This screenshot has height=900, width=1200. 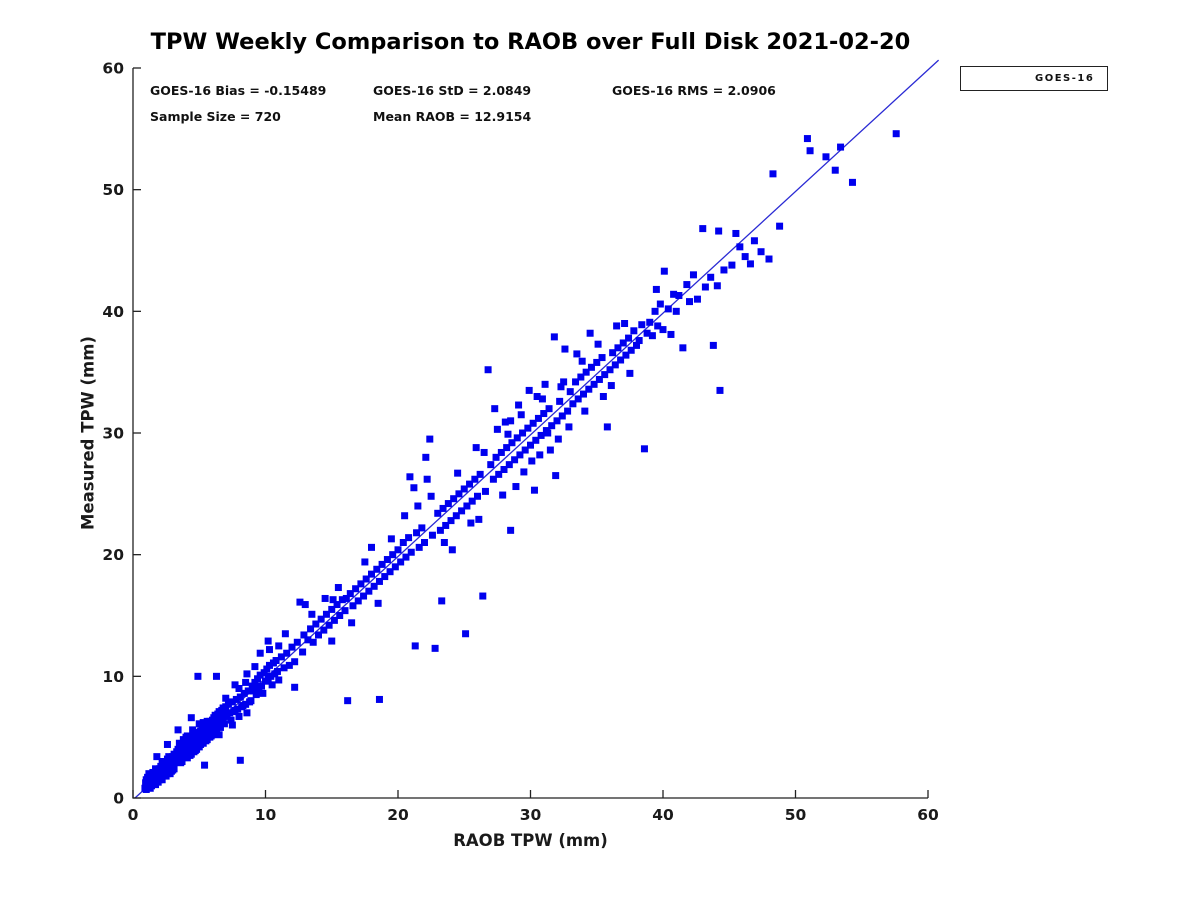 I want to click on x-tick-label: 30, so click(x=531, y=815).